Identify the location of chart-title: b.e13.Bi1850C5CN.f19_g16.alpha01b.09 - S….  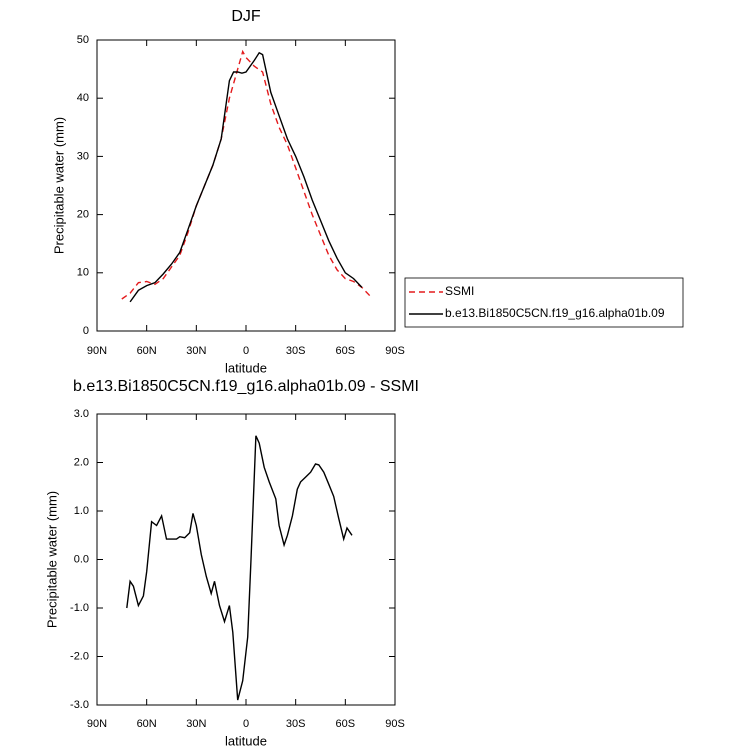
(246, 386).